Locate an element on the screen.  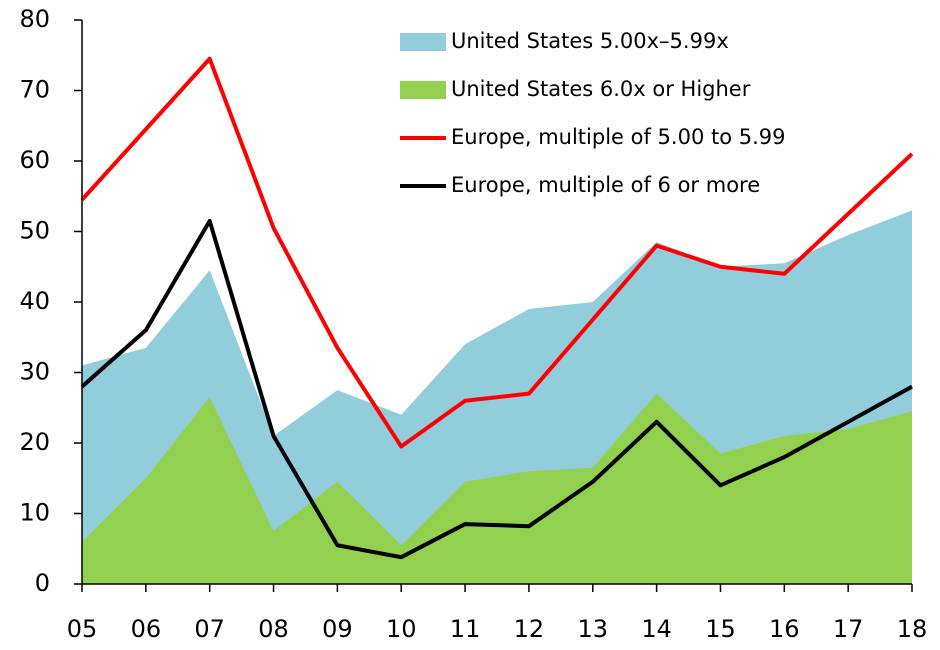
y-tick-label: 50 is located at coordinates (34, 231).